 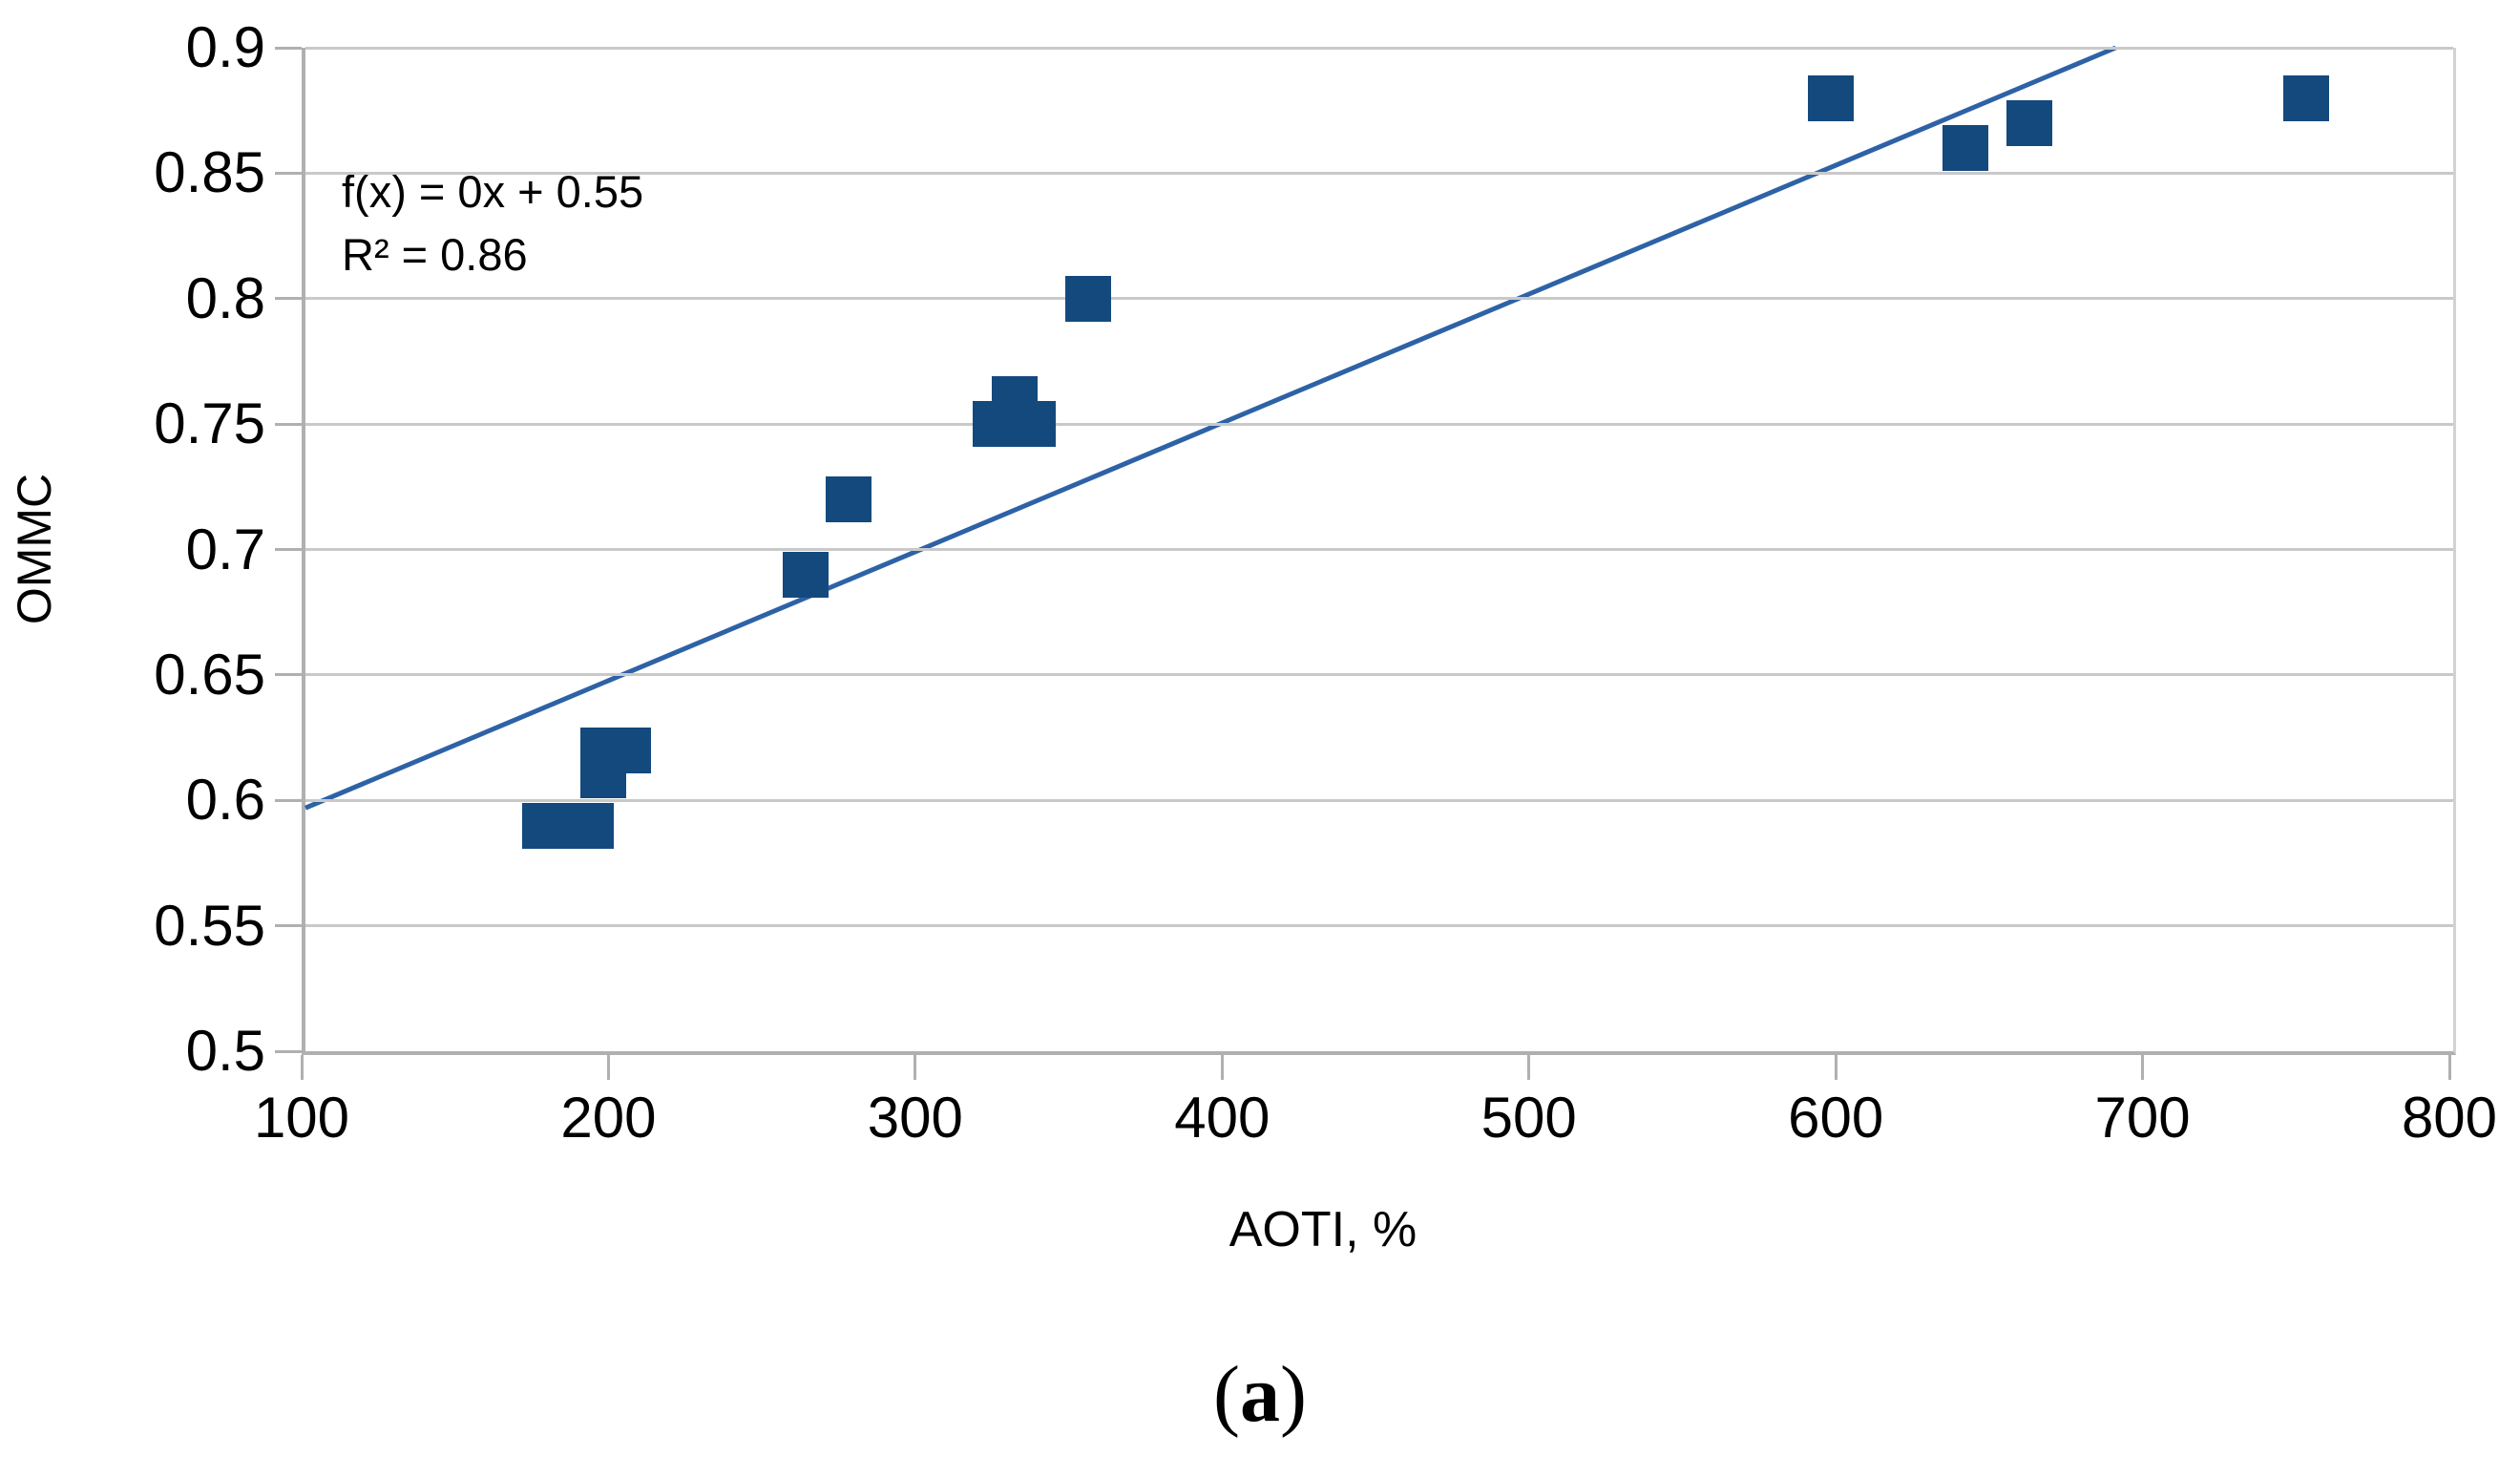 What do you see at coordinates (915, 1118) in the screenshot?
I see `x-tick-label: 300` at bounding box center [915, 1118].